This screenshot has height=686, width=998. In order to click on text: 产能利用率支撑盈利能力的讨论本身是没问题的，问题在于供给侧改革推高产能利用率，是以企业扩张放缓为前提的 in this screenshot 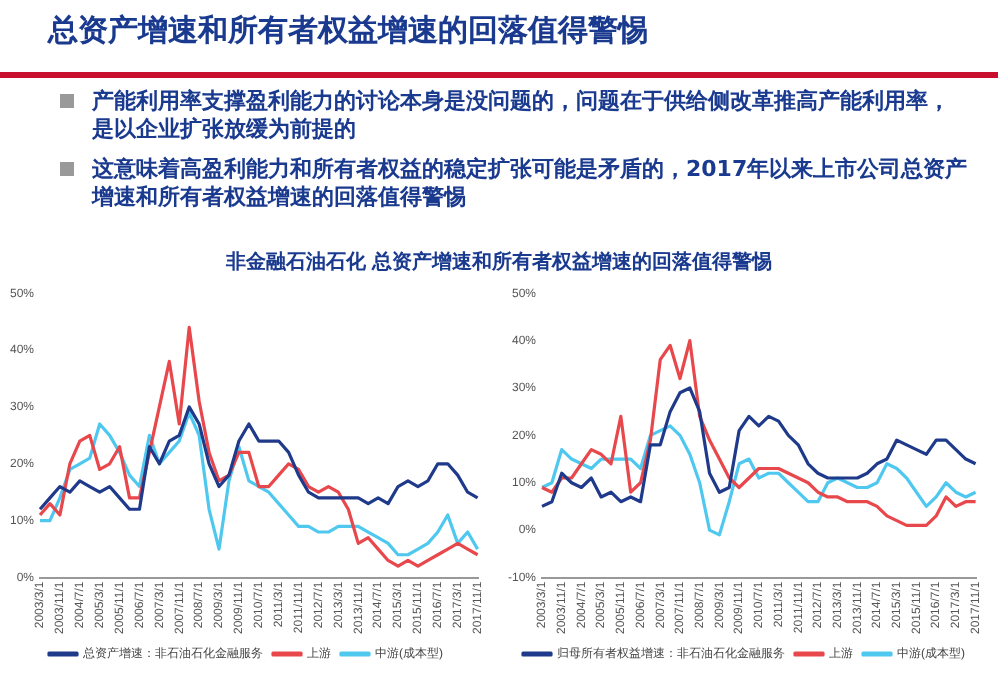, I will do `click(521, 115)`.